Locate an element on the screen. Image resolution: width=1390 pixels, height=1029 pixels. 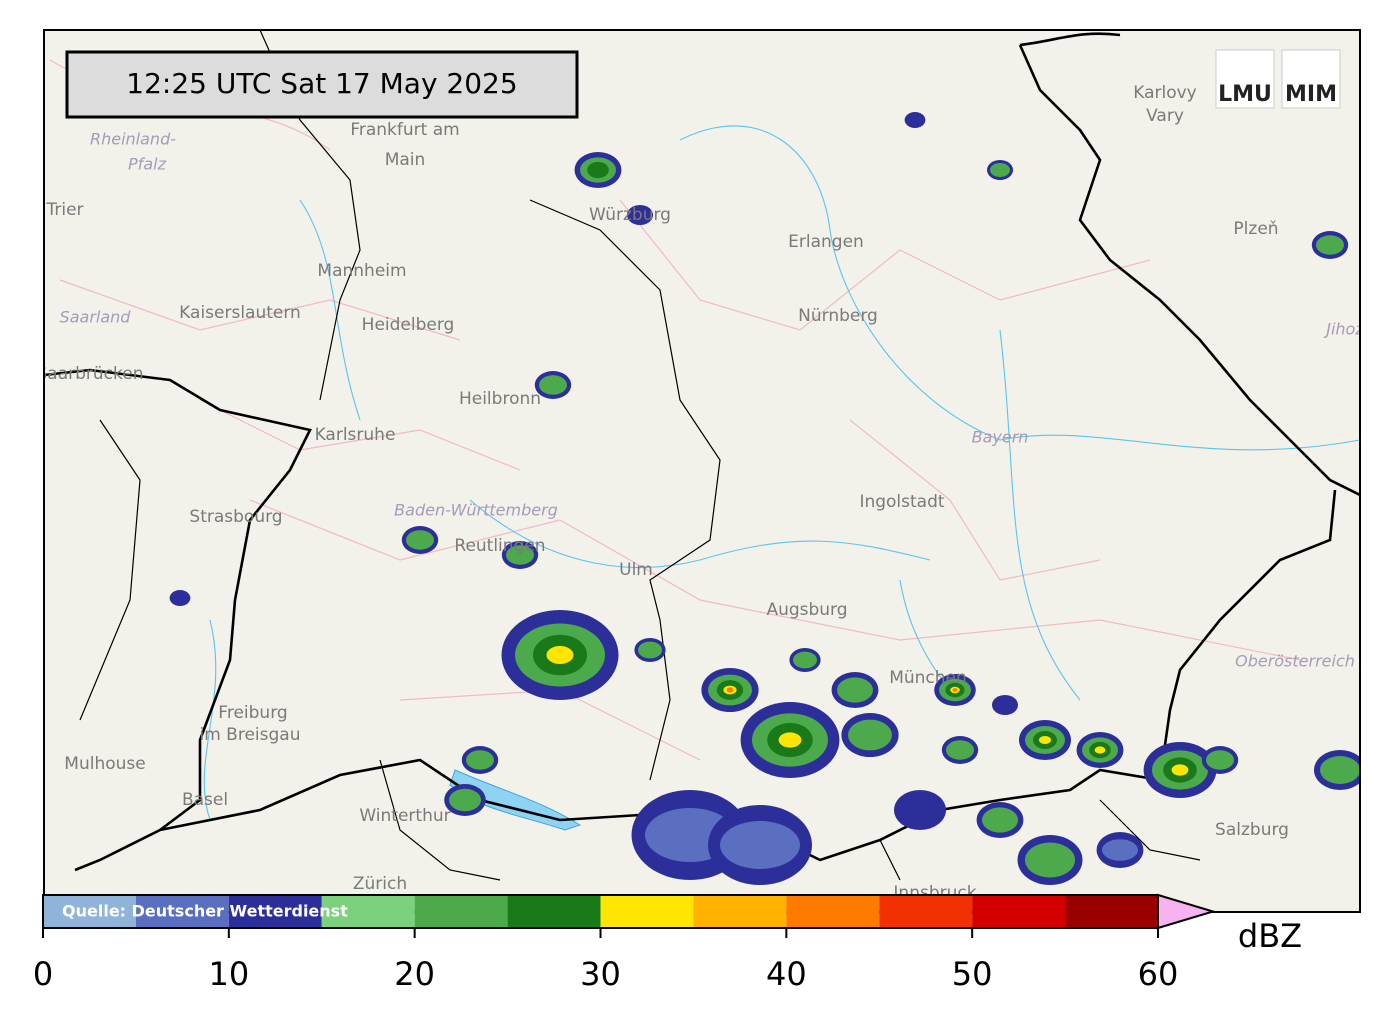
place-label: Mulhouse is located at coordinates (104, 764).